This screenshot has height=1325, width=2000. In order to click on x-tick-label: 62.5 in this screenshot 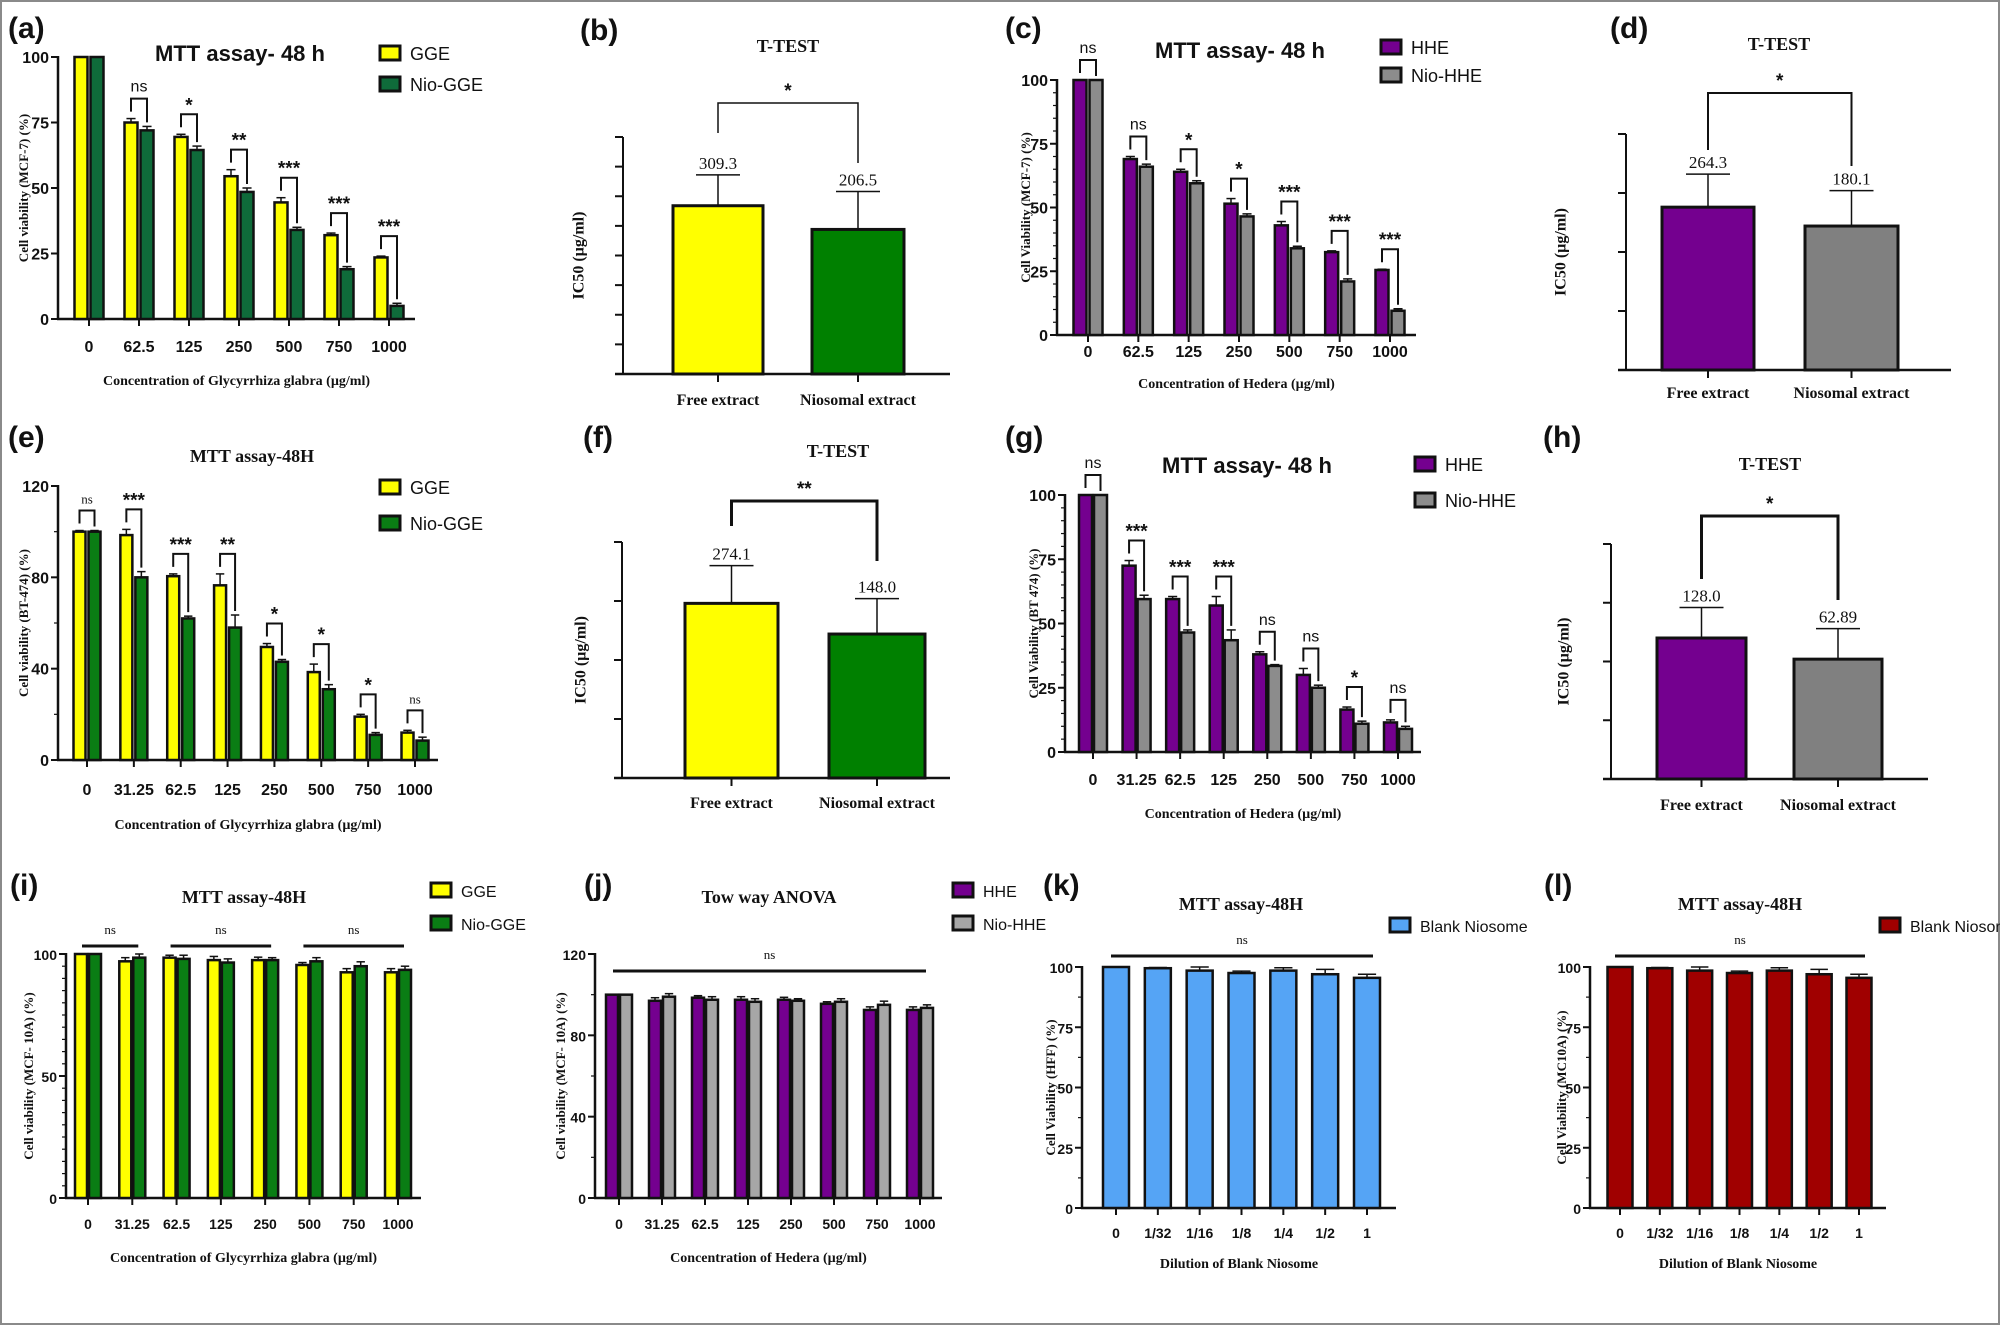, I will do `click(180, 790)`.